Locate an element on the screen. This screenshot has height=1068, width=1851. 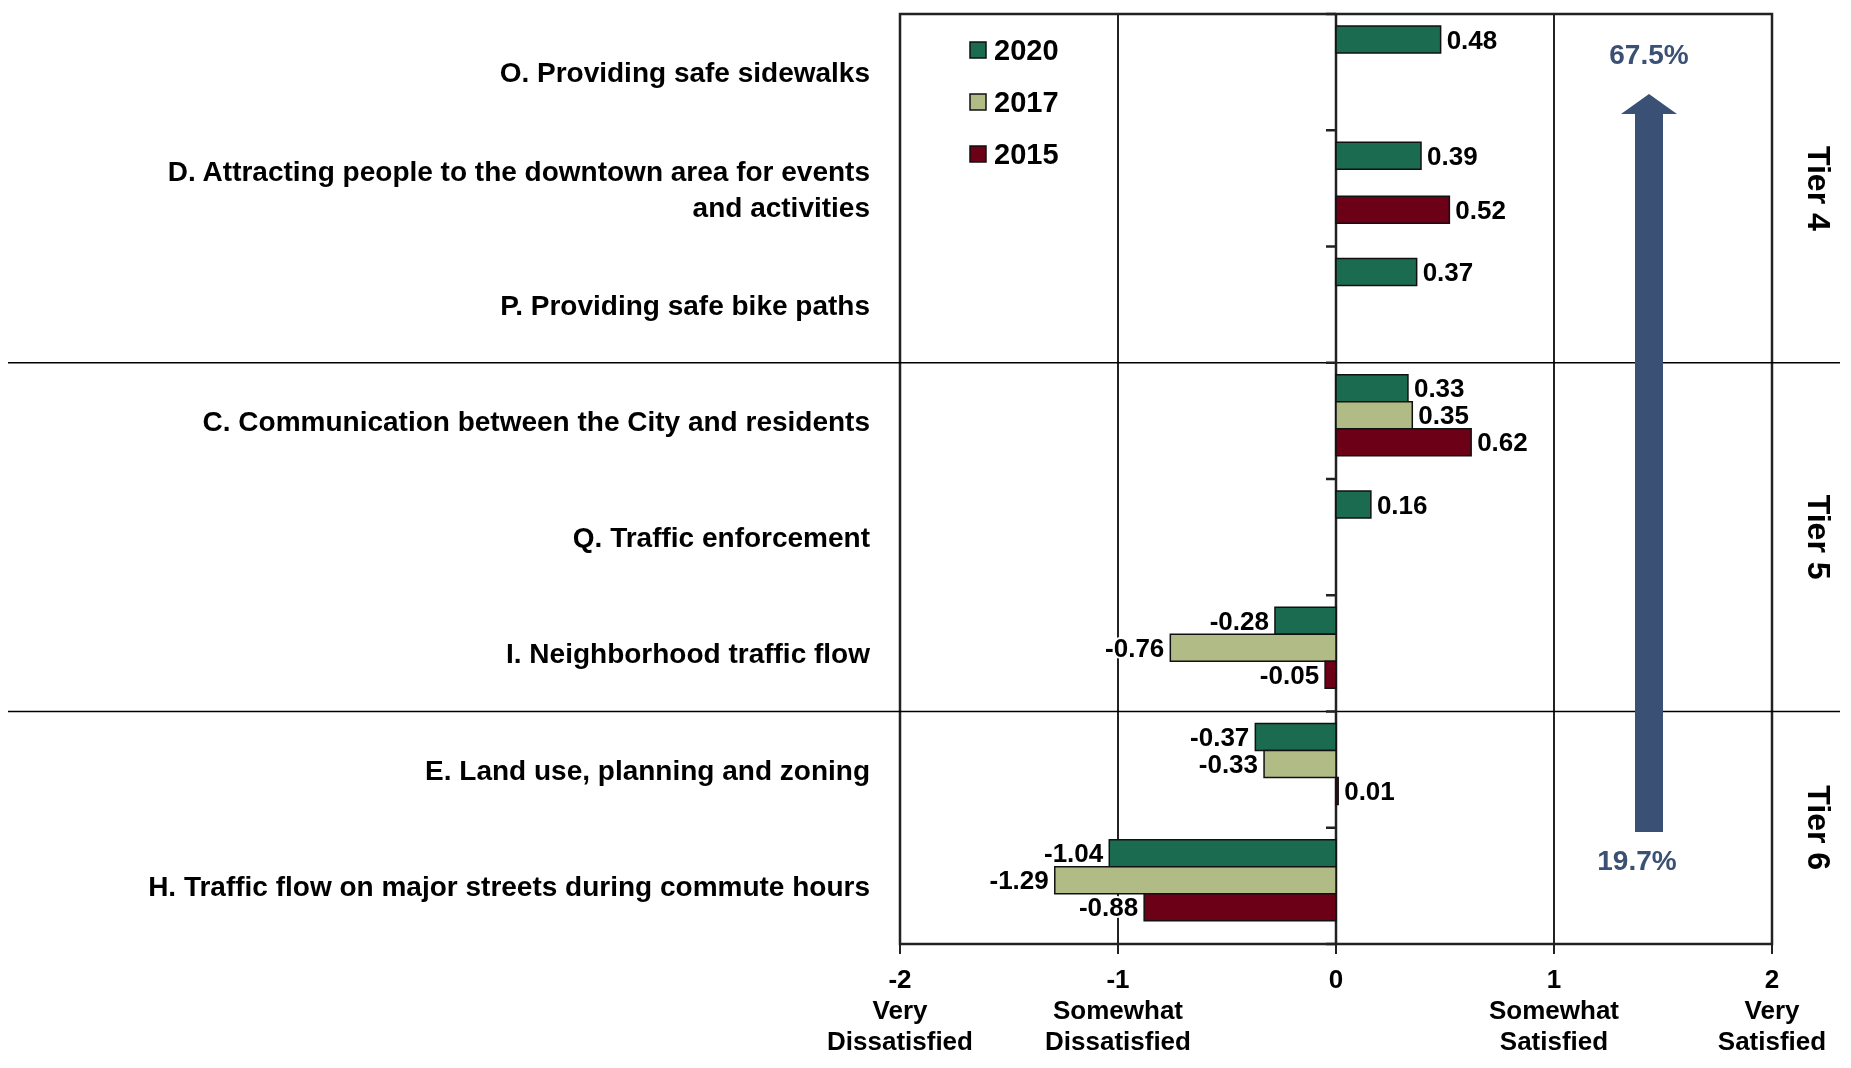
x-tick-label: 0 is located at coordinates (1336, 979).